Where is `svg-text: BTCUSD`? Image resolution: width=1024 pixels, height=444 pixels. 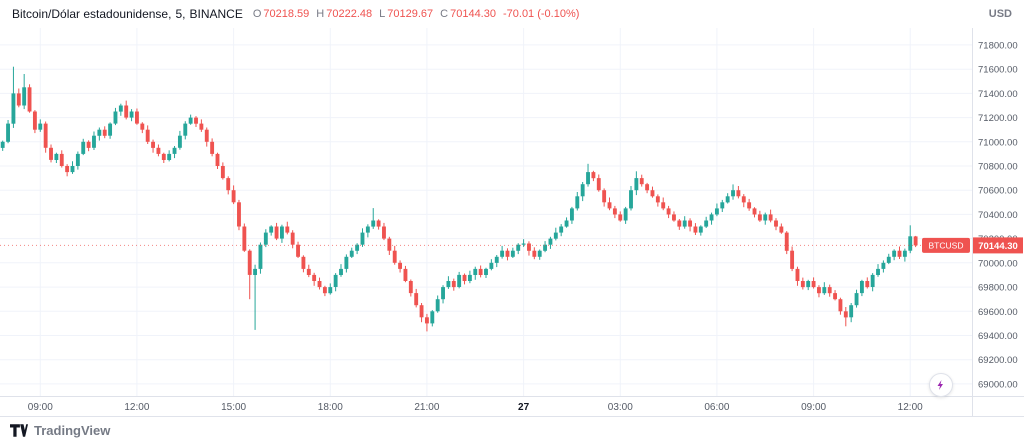 svg-text: BTCUSD is located at coordinates (946, 245).